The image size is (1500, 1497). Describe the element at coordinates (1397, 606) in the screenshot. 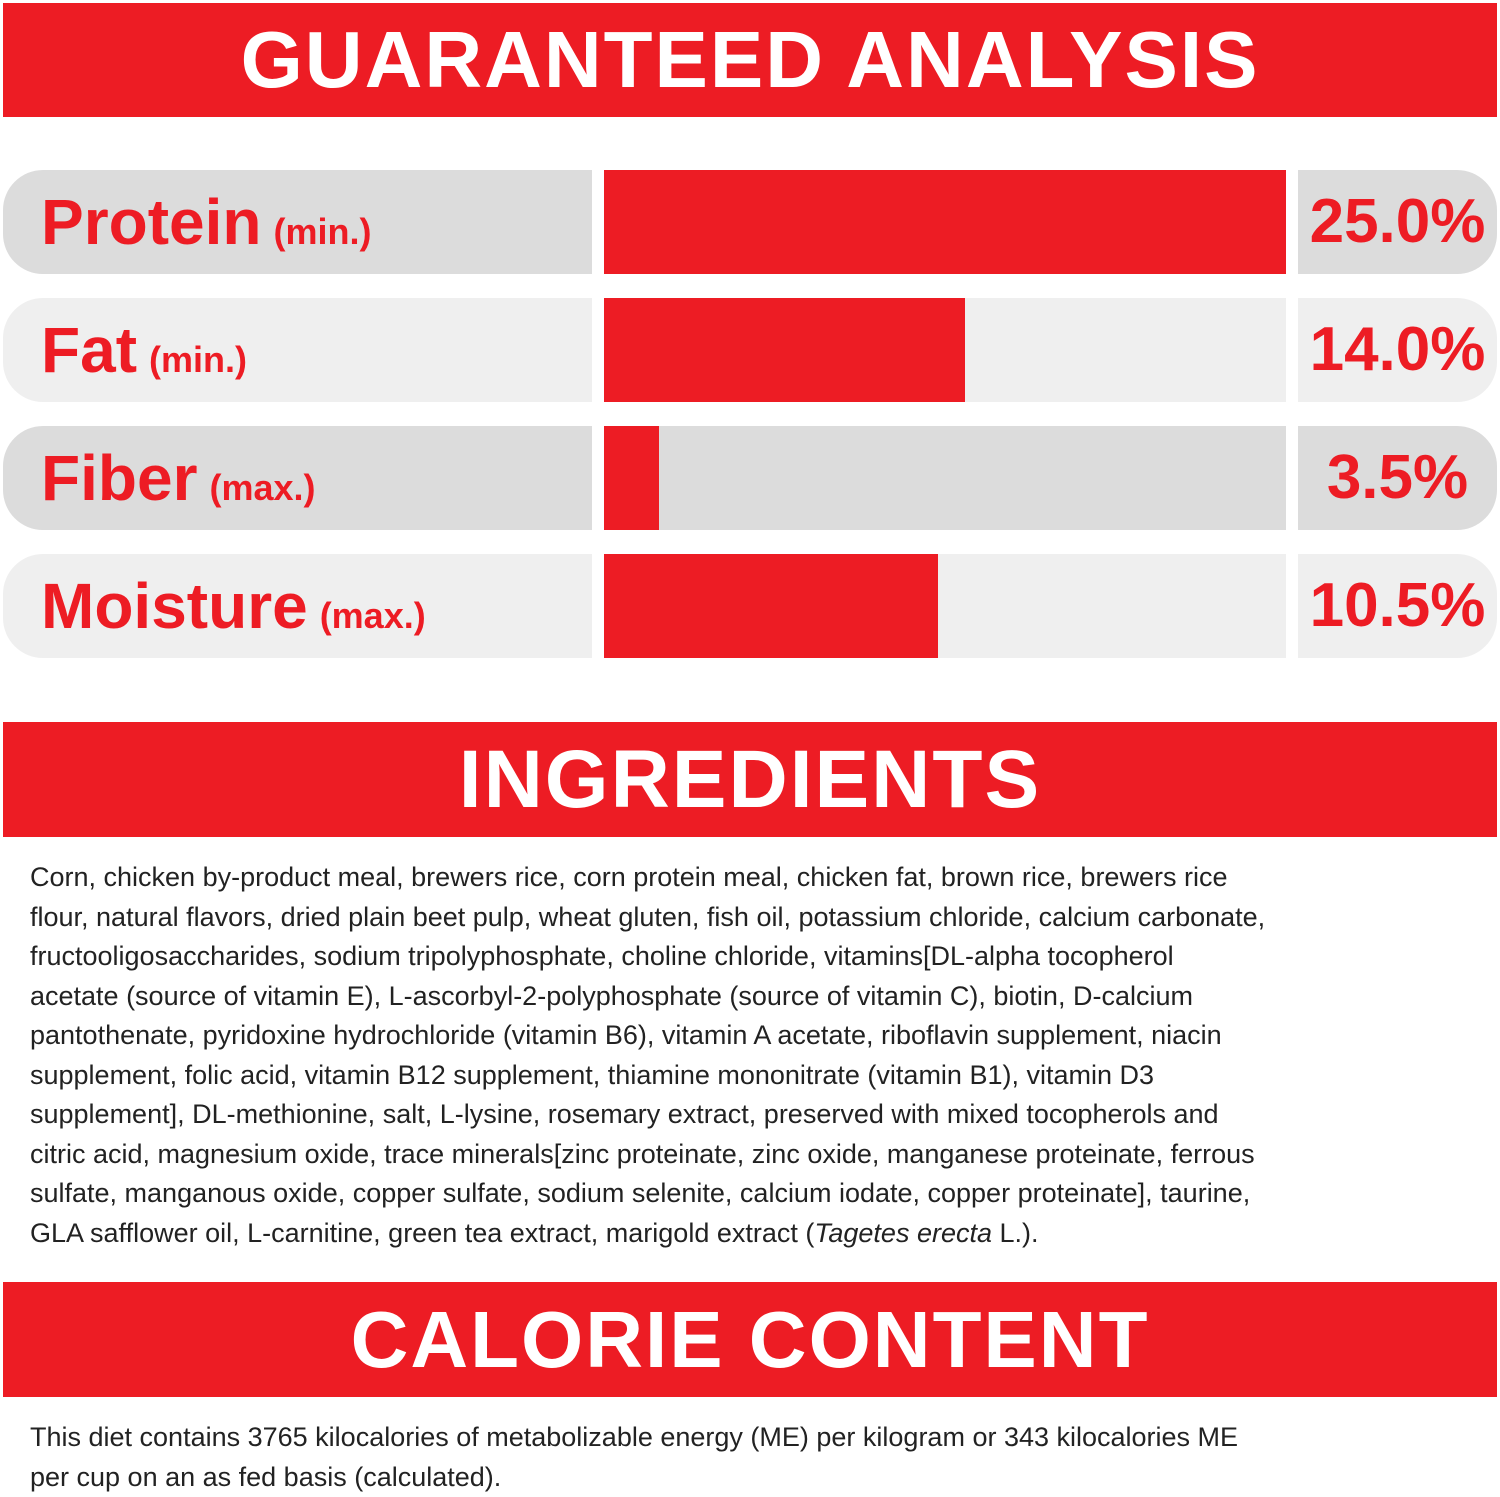

I see `nutrient-value: 10.5%` at that location.